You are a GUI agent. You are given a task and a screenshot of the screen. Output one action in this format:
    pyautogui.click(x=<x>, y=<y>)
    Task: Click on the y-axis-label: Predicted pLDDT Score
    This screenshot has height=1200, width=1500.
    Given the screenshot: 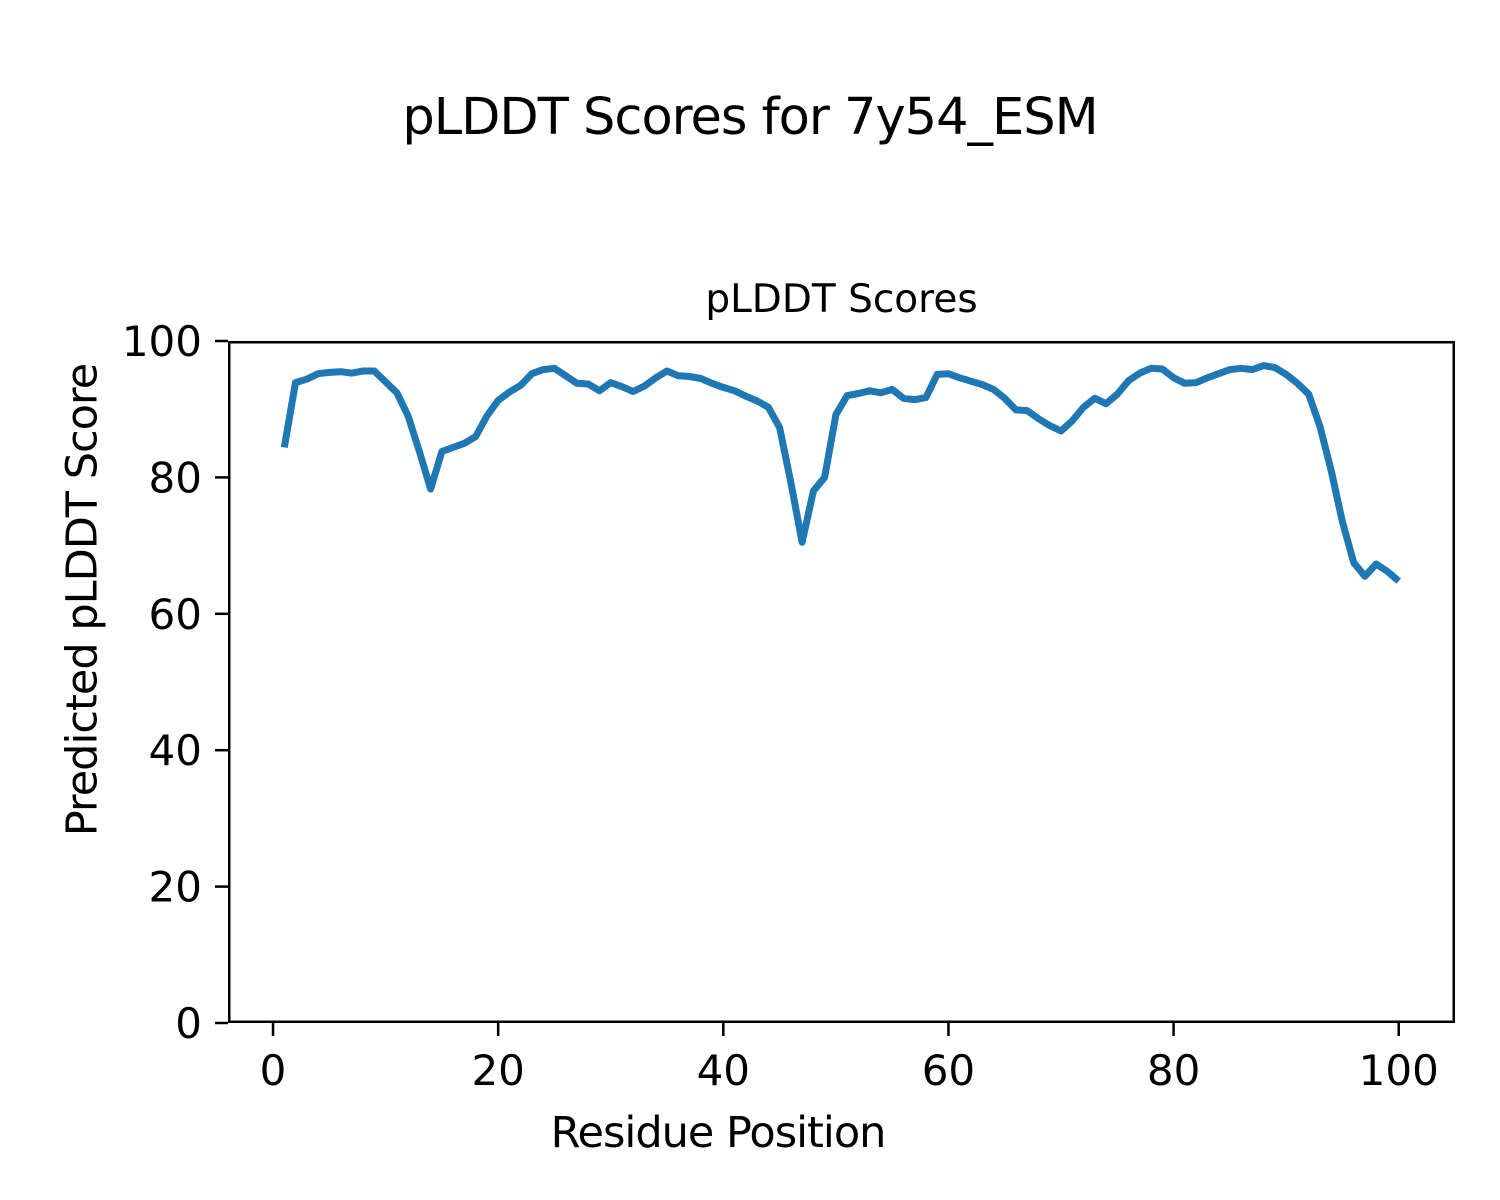 What is the action you would take?
    pyautogui.click(x=82, y=600)
    